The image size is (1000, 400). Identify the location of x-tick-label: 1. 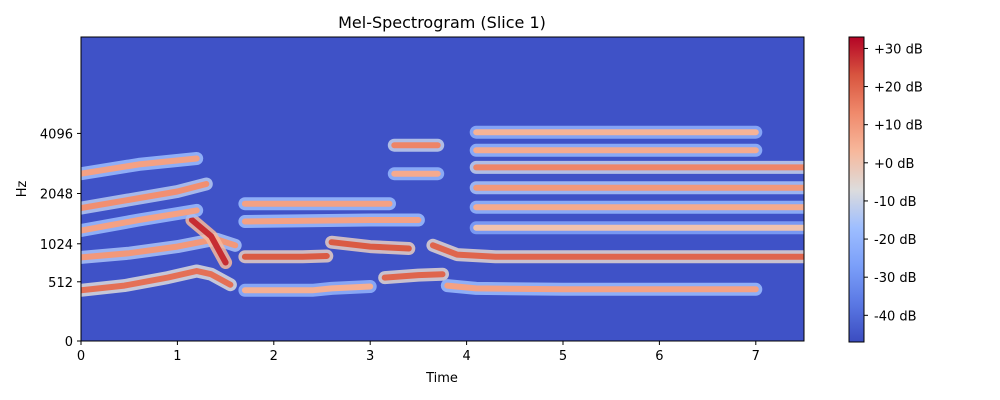
(177, 356).